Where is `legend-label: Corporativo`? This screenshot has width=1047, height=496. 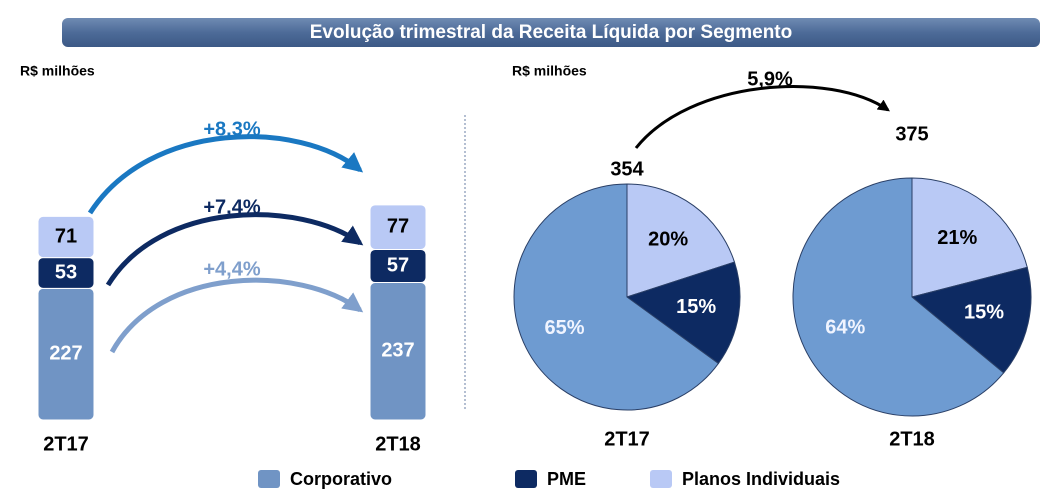 legend-label: Corporativo is located at coordinates (341, 479).